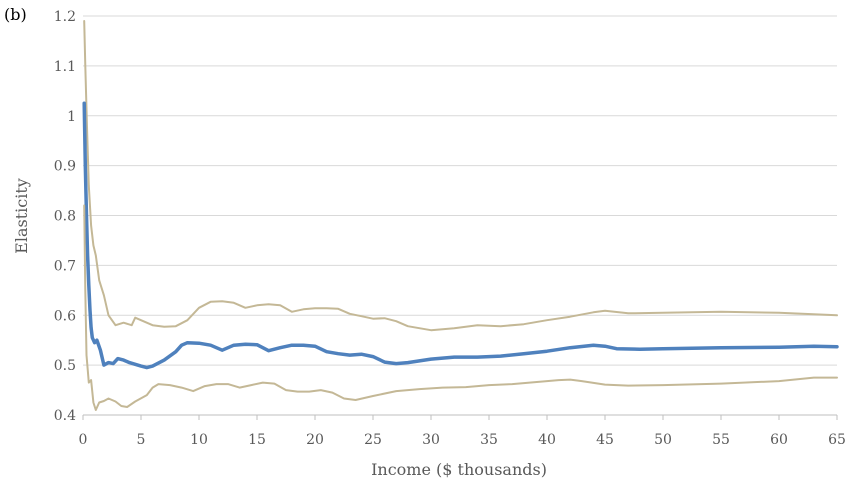  I want to click on y-tick-label: 0.6, so click(65, 316).